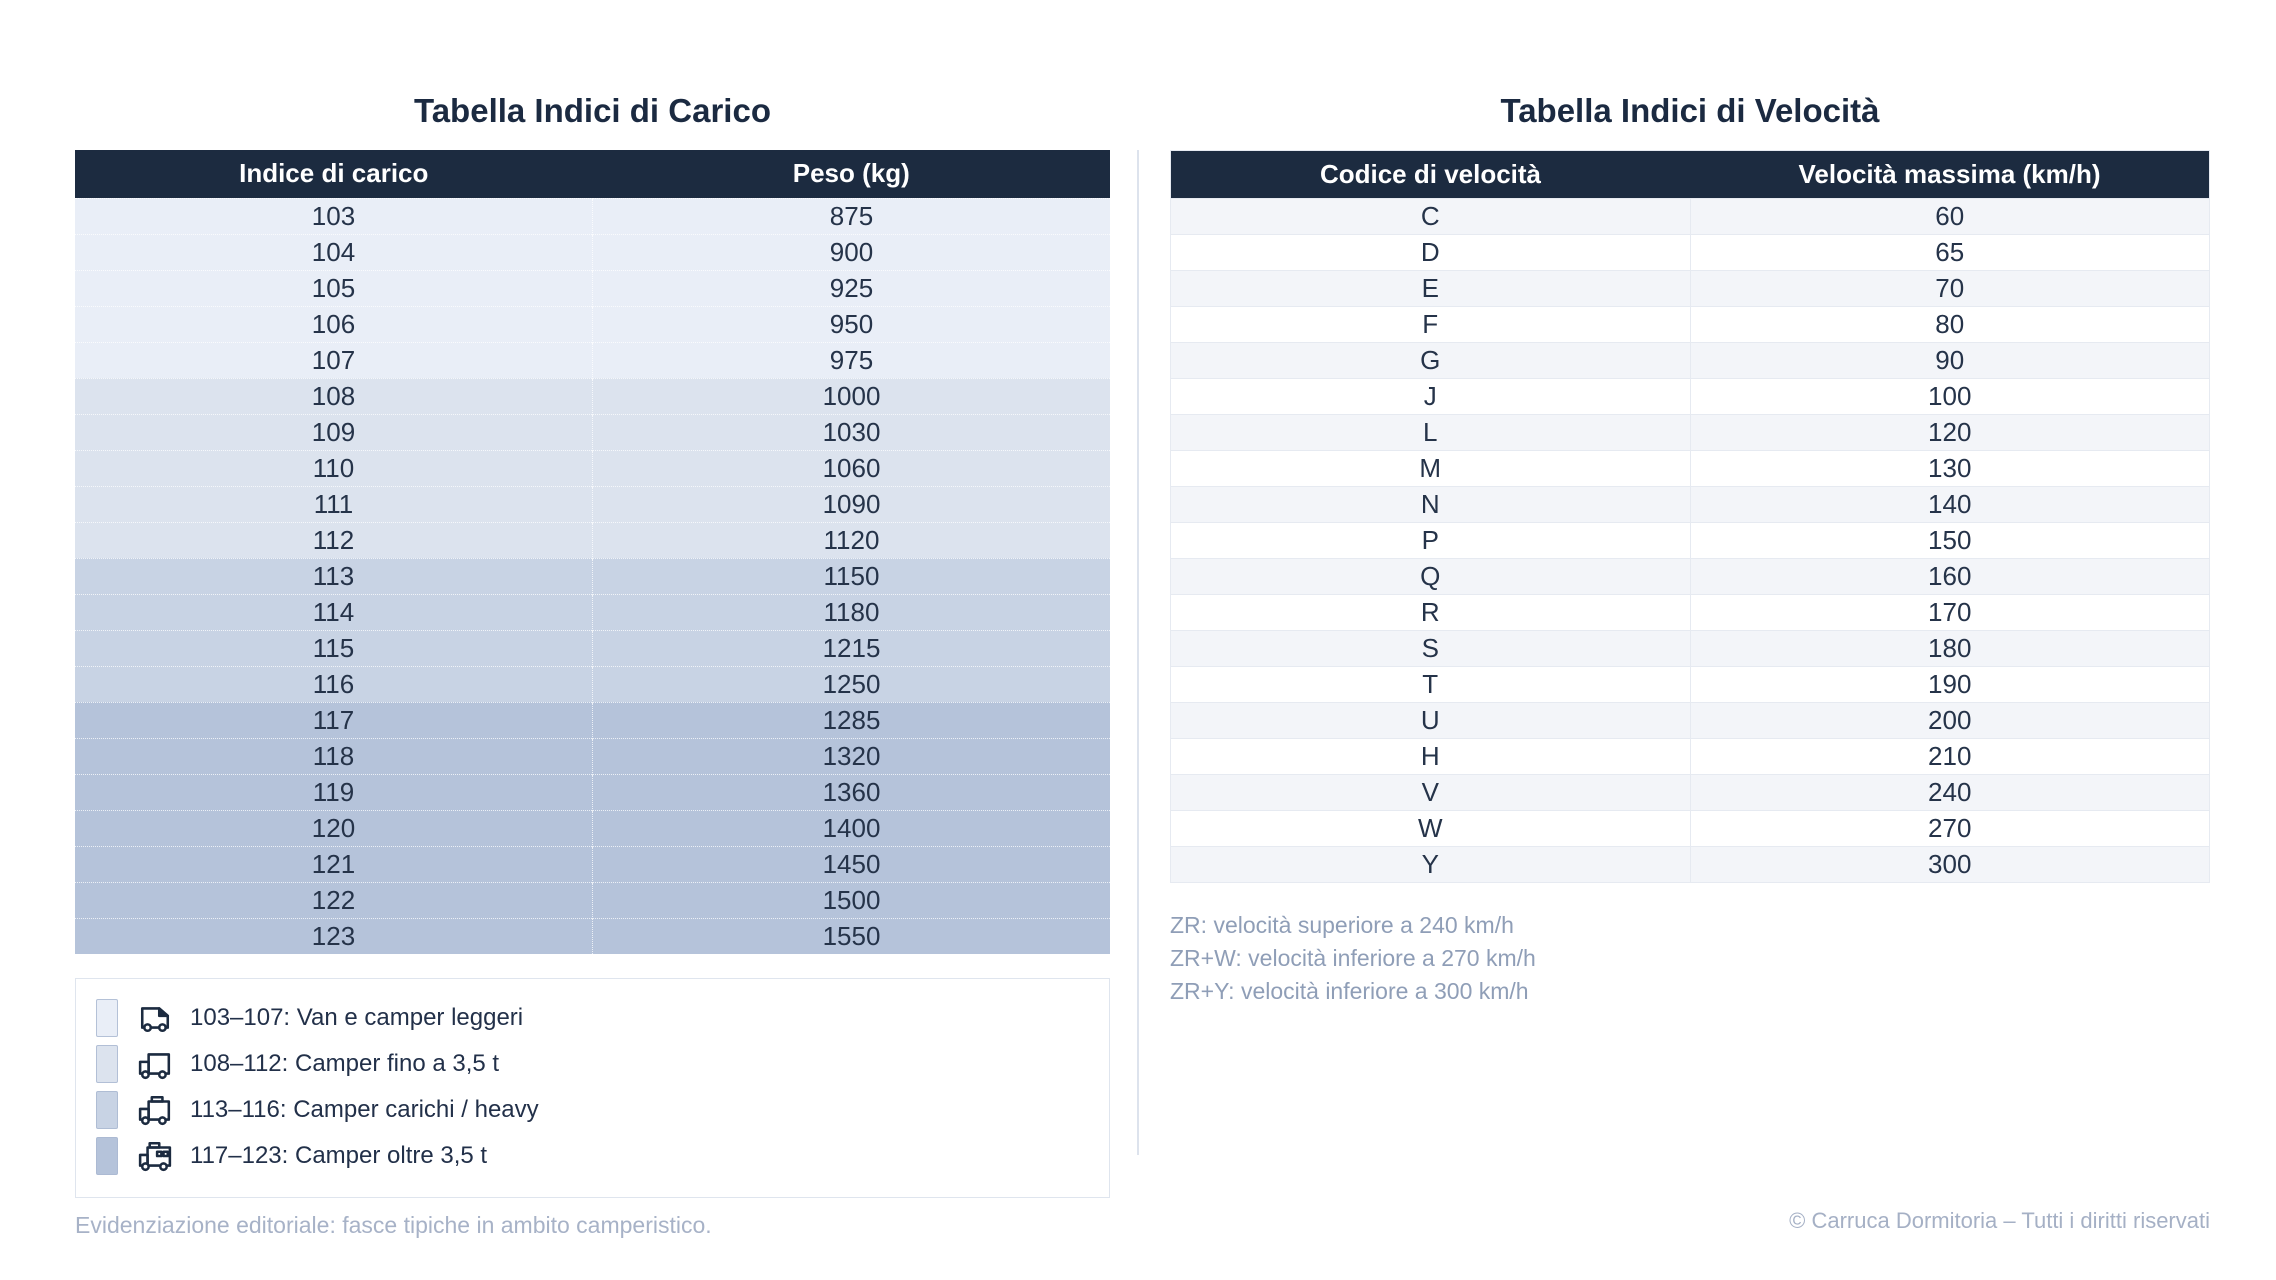 This screenshot has width=2276, height=1280. Describe the element at coordinates (334, 251) in the screenshot. I see `load-index-cell: 104` at that location.